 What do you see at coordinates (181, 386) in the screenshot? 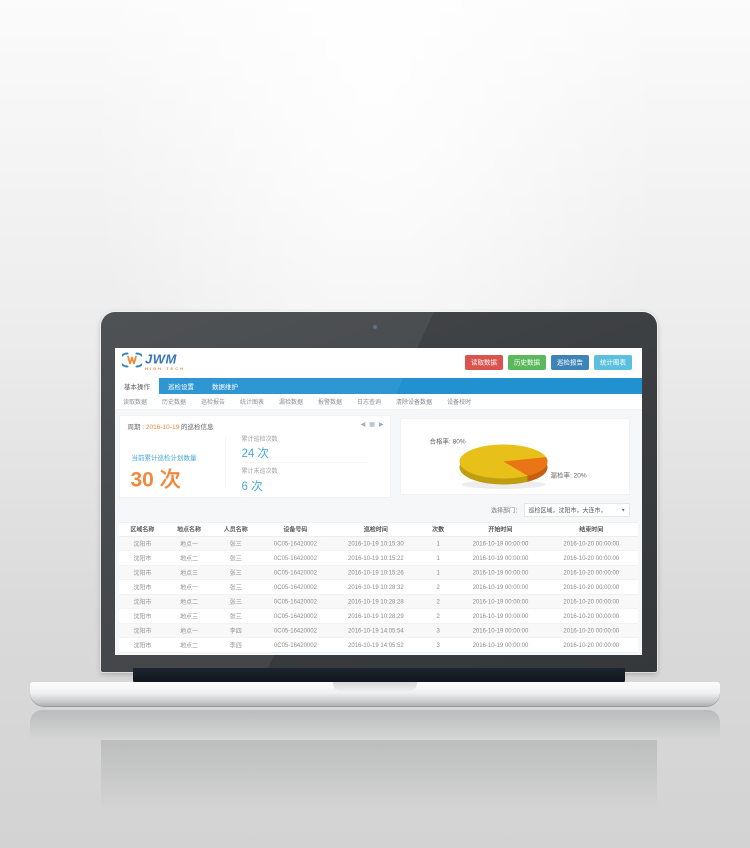
I see `tab-inspection-settings: 巡检设置` at bounding box center [181, 386].